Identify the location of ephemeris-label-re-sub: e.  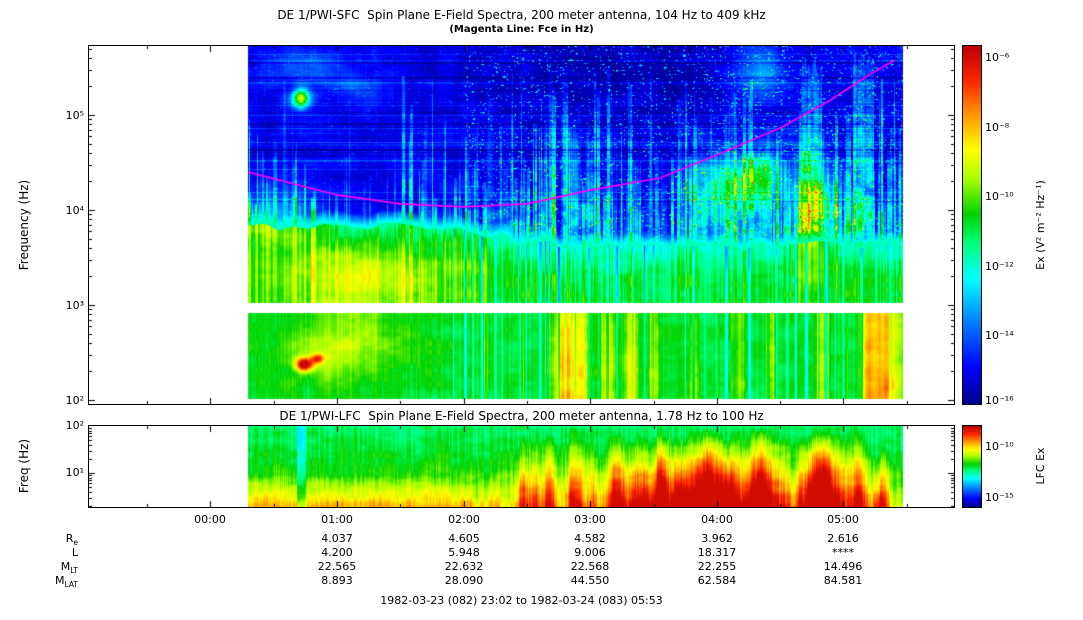
(75, 543).